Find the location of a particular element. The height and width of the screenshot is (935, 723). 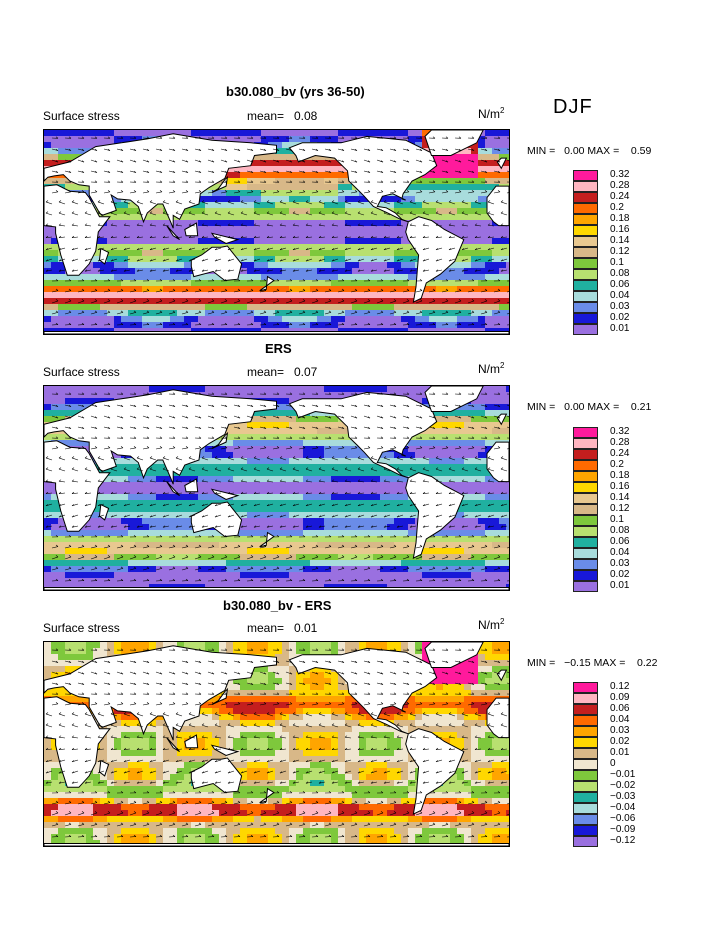

legend-label: 0.2 is located at coordinates (617, 464).